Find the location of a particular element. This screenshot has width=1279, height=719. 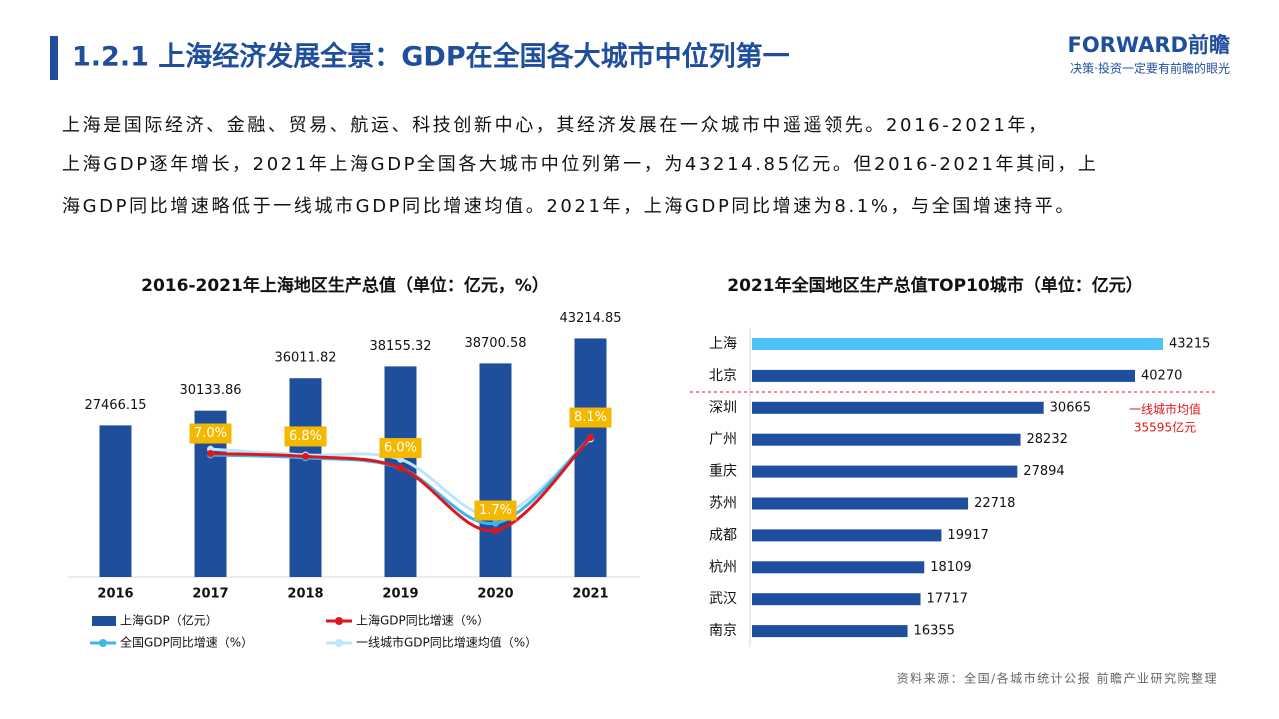

chart-title: 2016-2021年上海地区生产总值（单位：亿元，%） is located at coordinates (345, 285).